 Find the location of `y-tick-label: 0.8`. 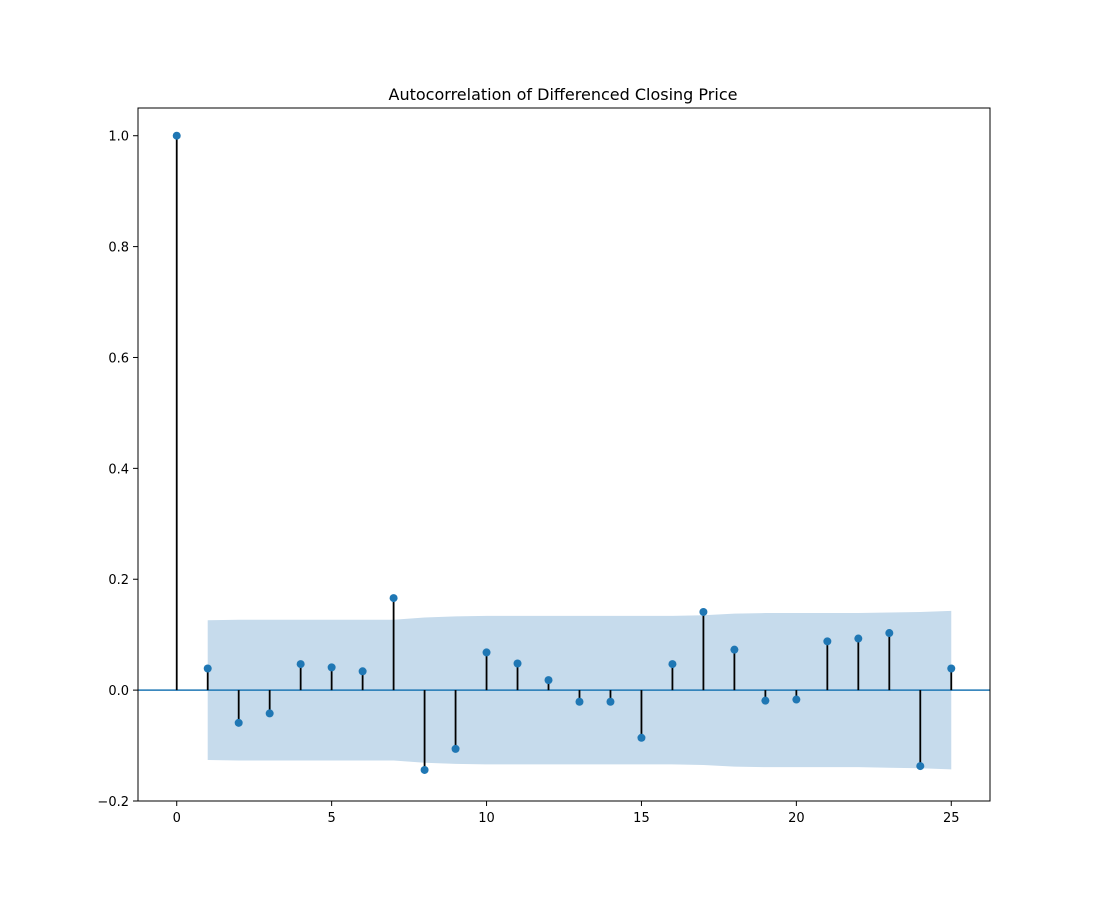

y-tick-label: 0.8 is located at coordinates (118, 248).